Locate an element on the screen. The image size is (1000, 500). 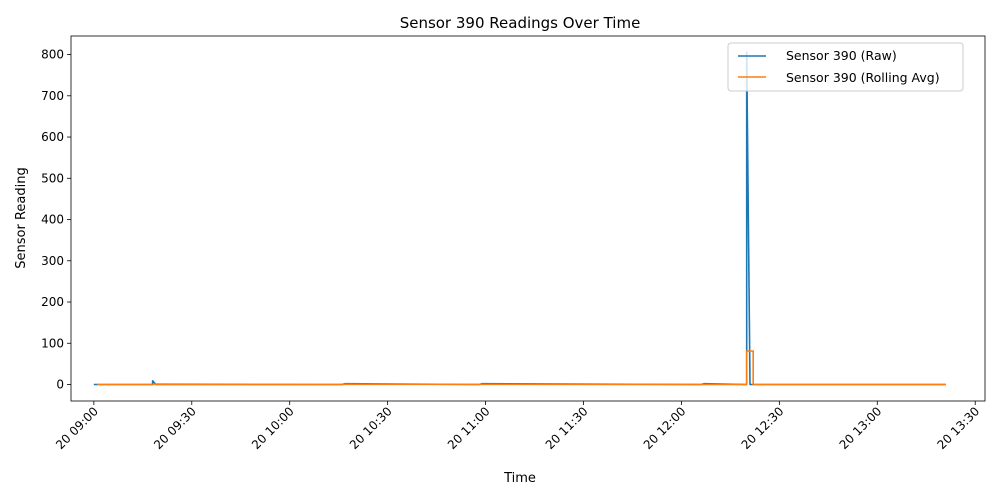
y-tick-label: 100 is located at coordinates (52, 343).